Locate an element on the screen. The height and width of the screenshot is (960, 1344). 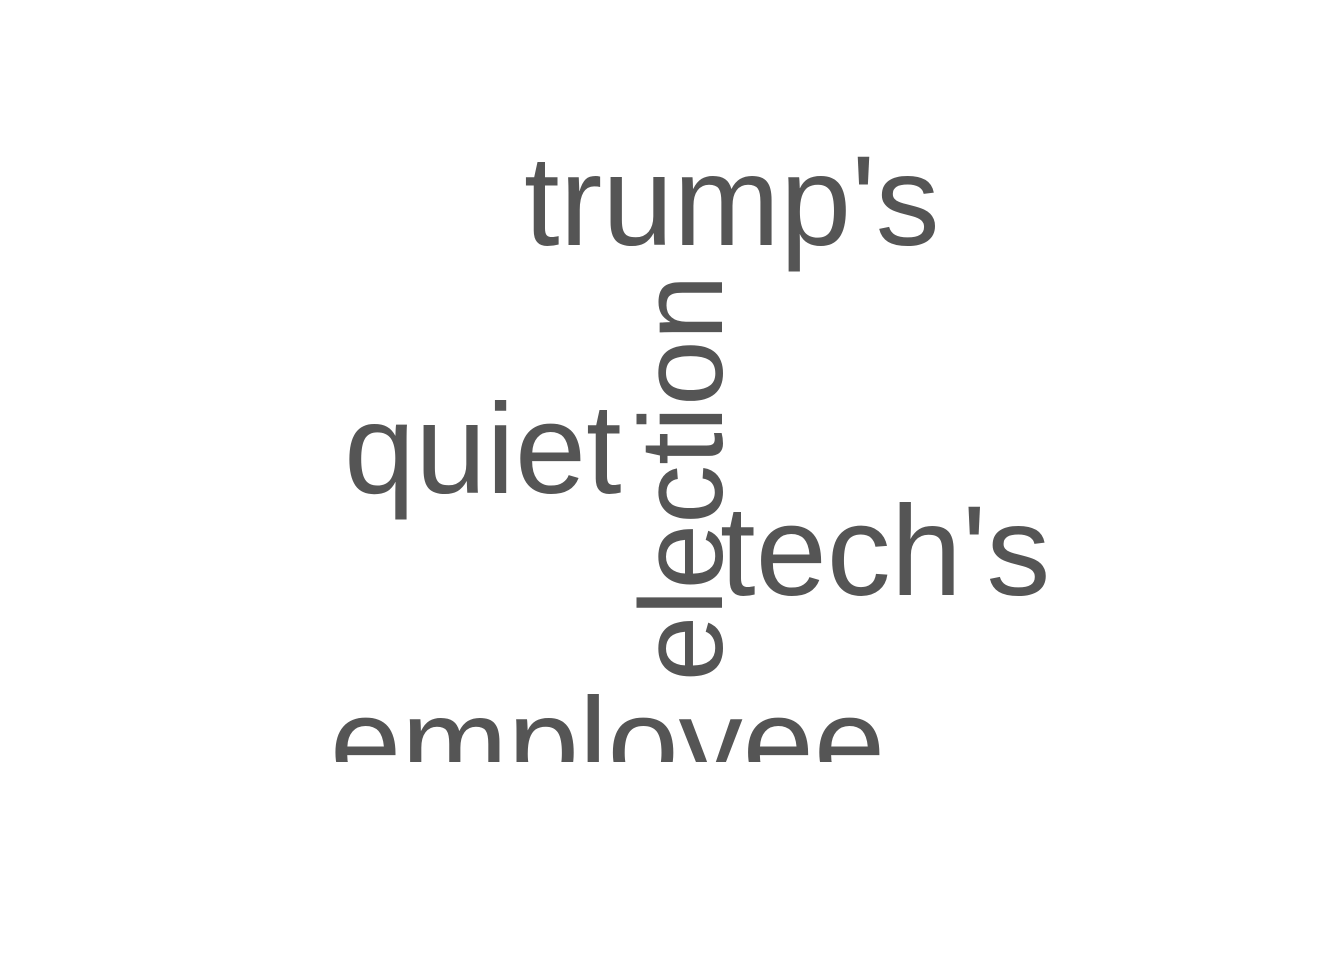
word-techs: tech's is located at coordinates (885, 551).